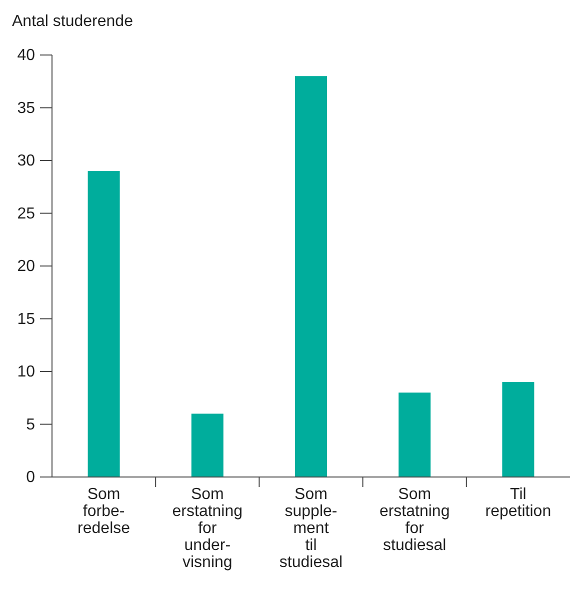  What do you see at coordinates (73, 21) in the screenshot?
I see `y-axis-title: Antal studerende` at bounding box center [73, 21].